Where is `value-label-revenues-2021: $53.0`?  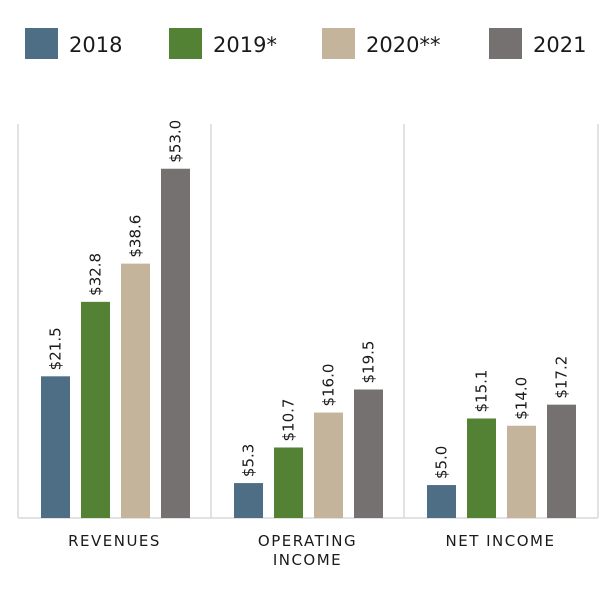 value-label-revenues-2021: $53.0 is located at coordinates (176, 141).